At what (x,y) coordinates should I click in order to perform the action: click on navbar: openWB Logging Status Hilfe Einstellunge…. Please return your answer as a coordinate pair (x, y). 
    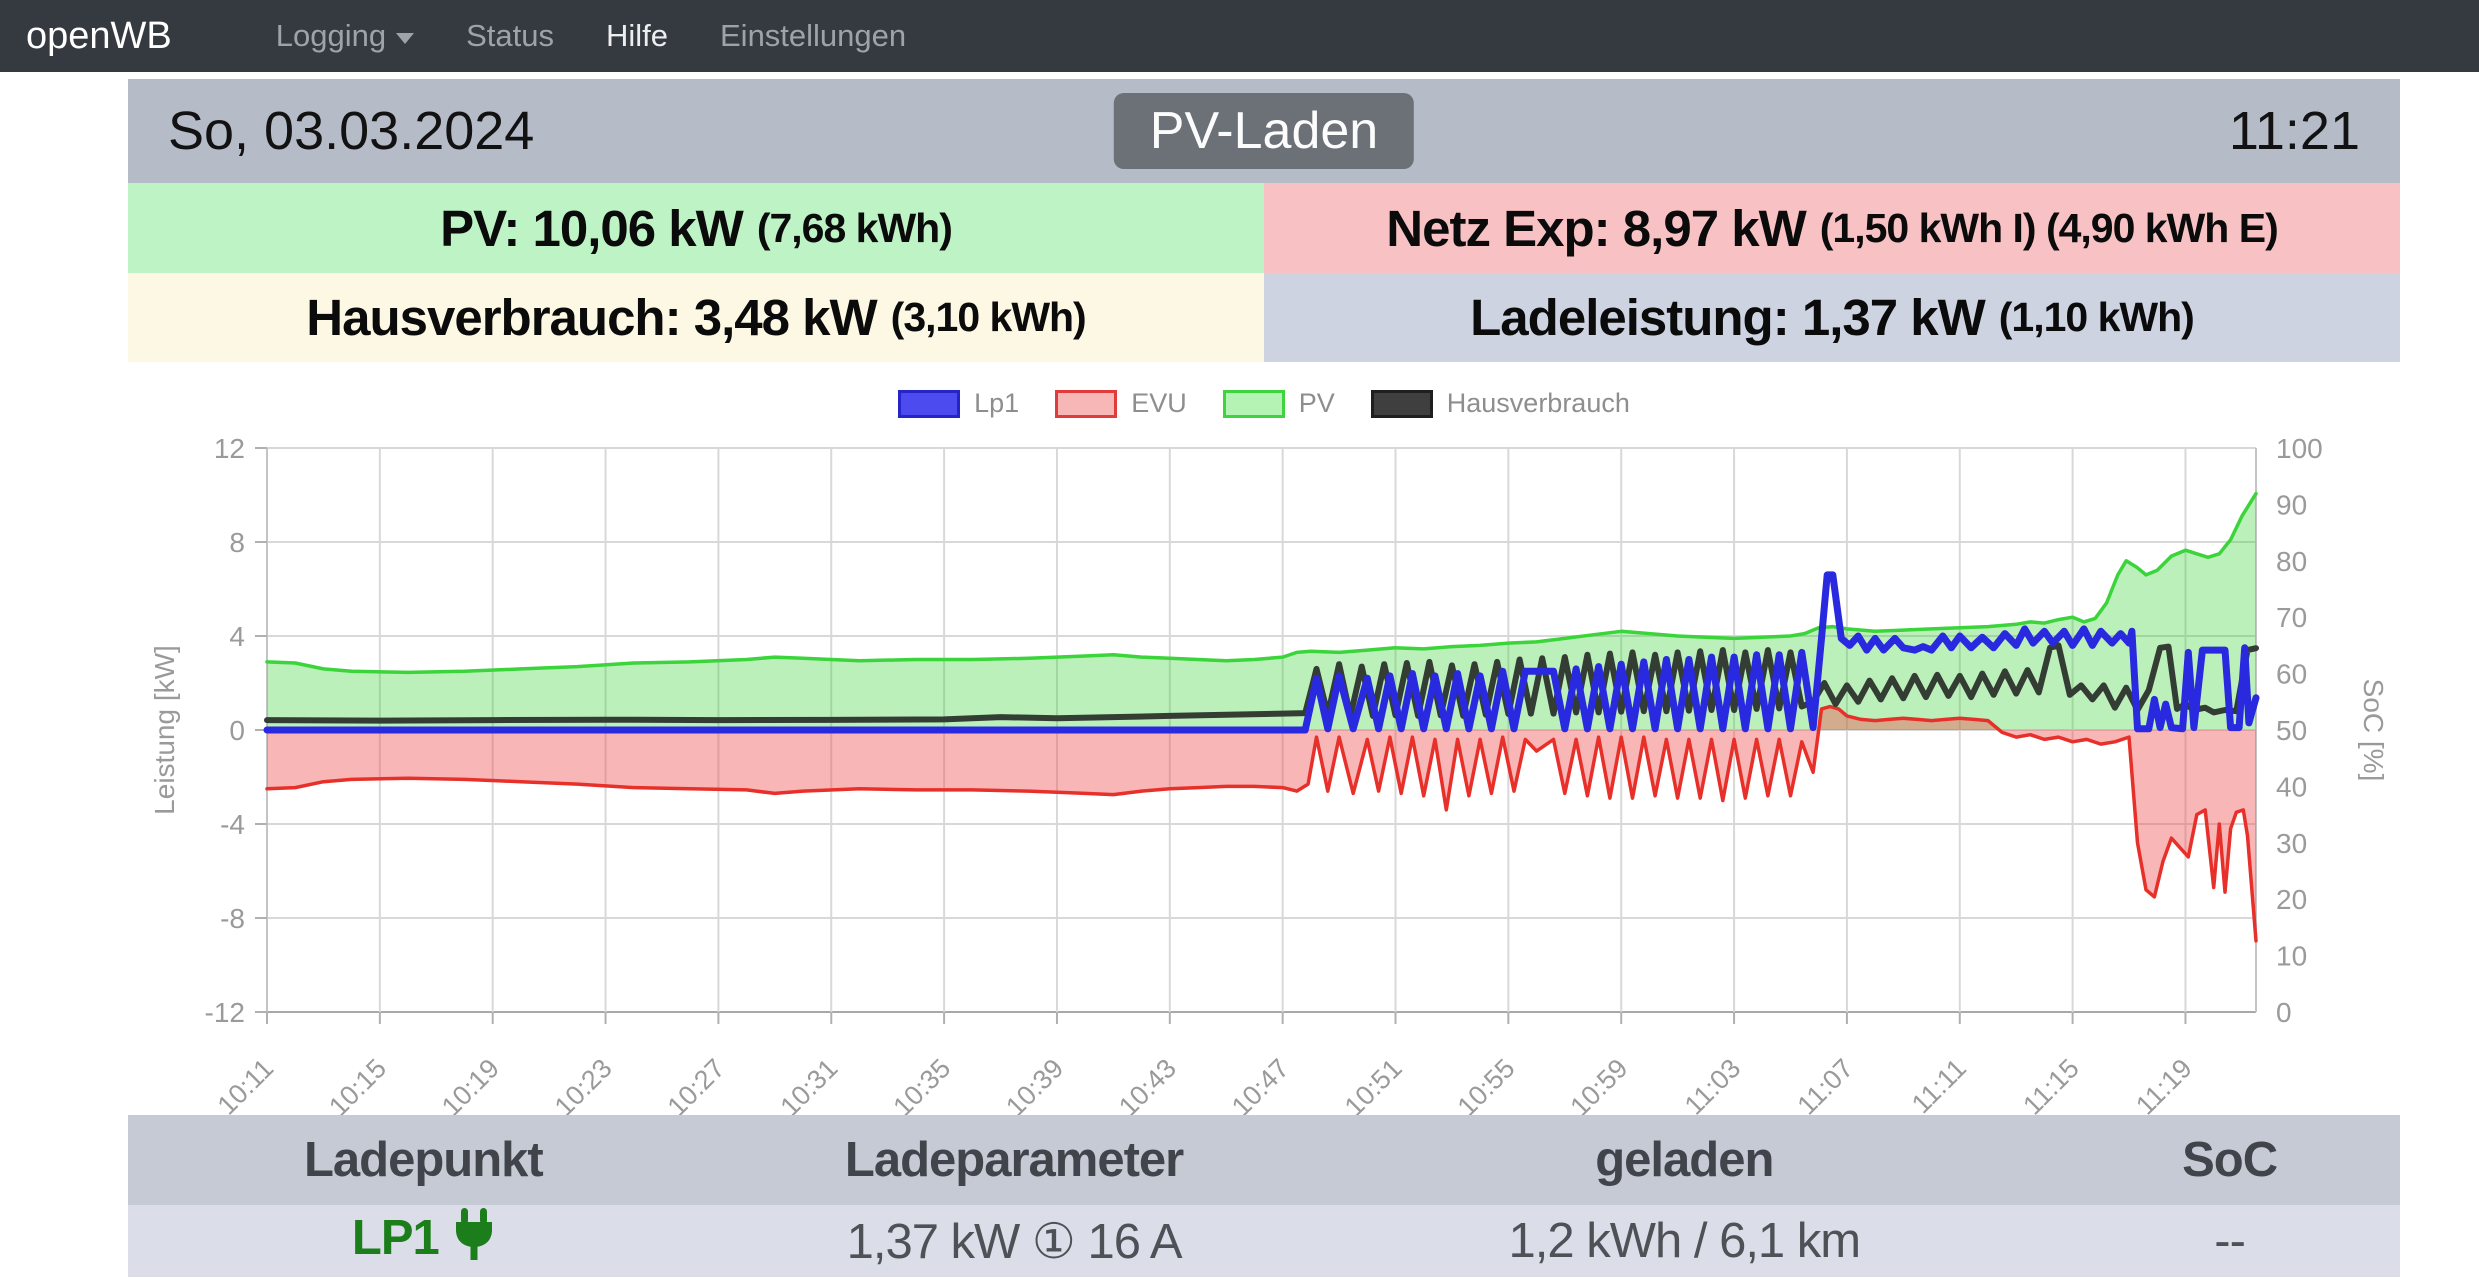
    Looking at the image, I should click on (1239, 36).